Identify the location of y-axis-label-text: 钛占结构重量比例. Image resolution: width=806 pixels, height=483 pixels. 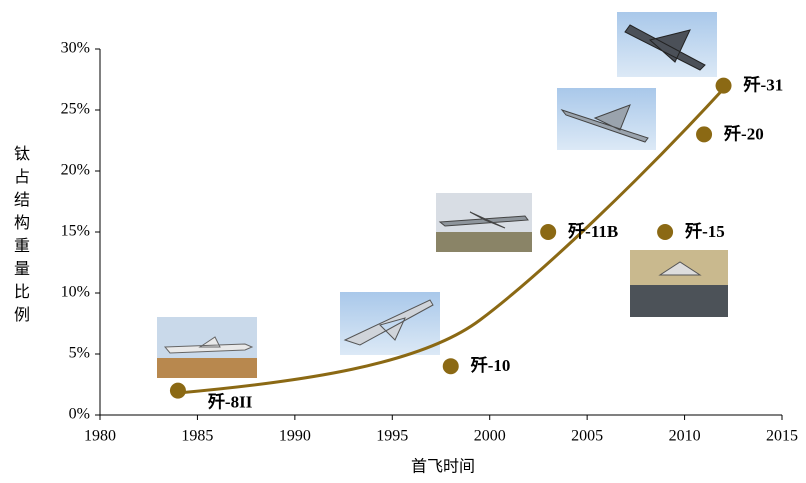
(22, 234).